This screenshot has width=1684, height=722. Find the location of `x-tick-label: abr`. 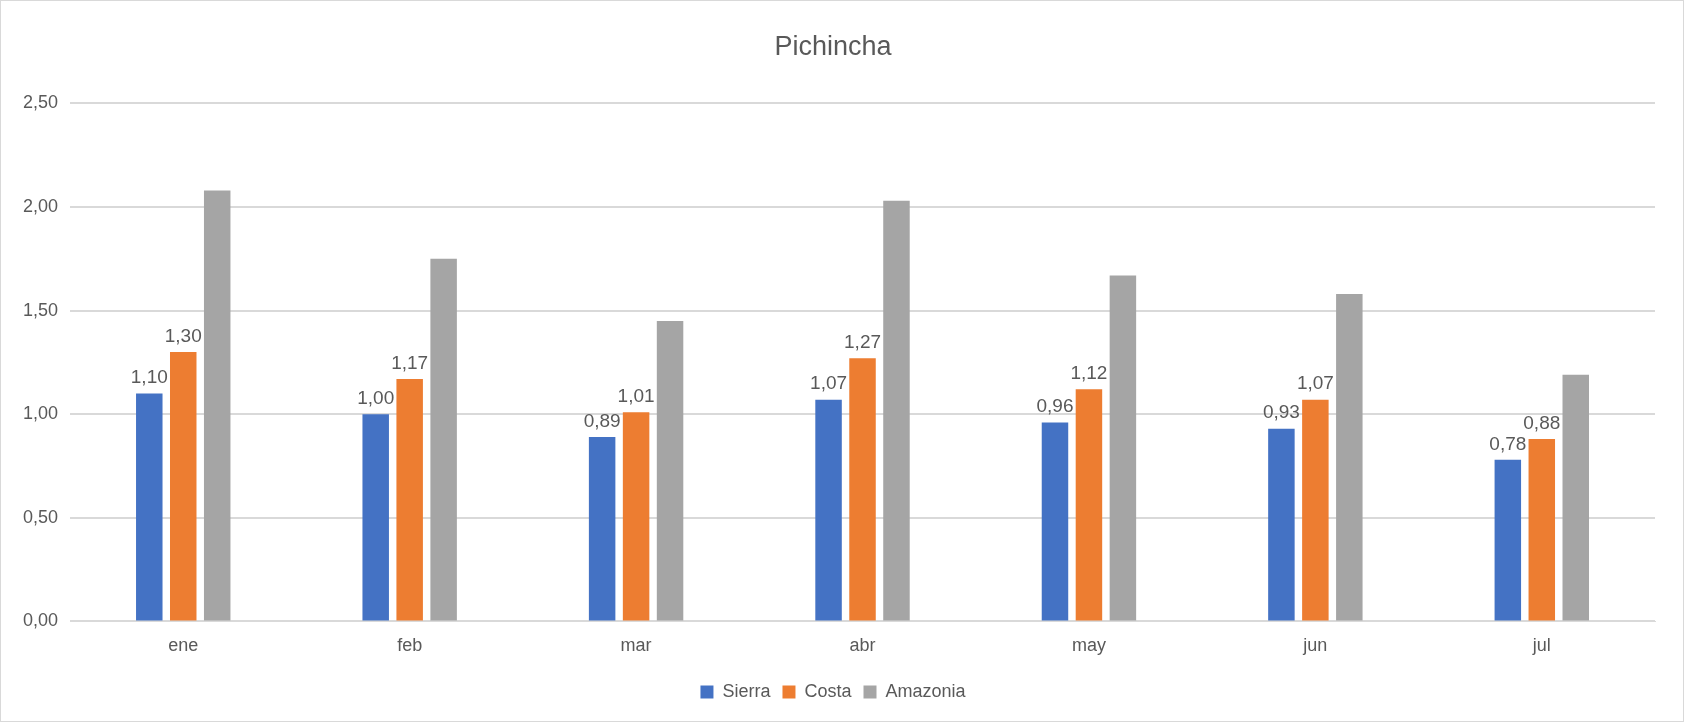

x-tick-label: abr is located at coordinates (862, 645).